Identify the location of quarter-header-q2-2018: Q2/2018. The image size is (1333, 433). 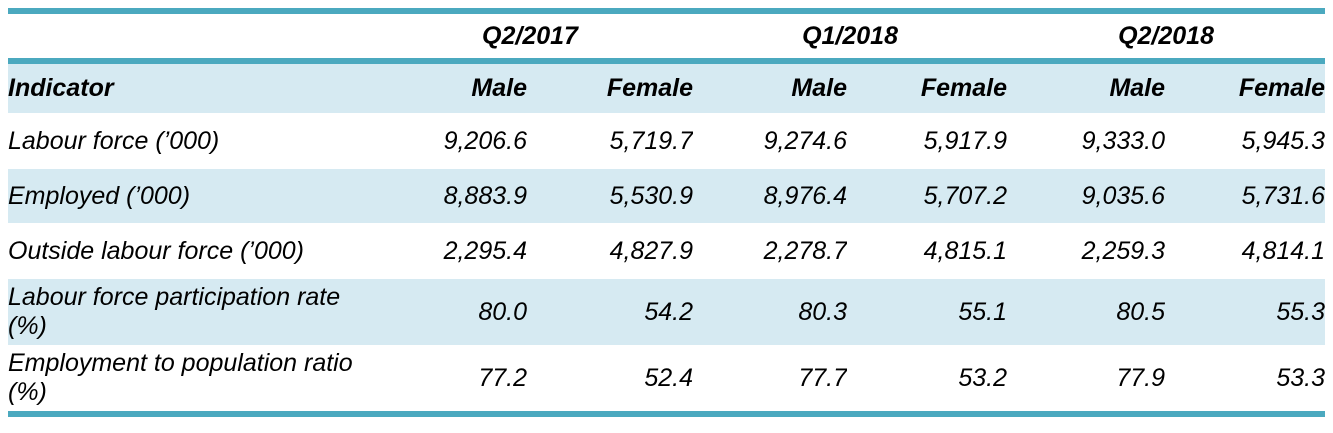
(1166, 37).